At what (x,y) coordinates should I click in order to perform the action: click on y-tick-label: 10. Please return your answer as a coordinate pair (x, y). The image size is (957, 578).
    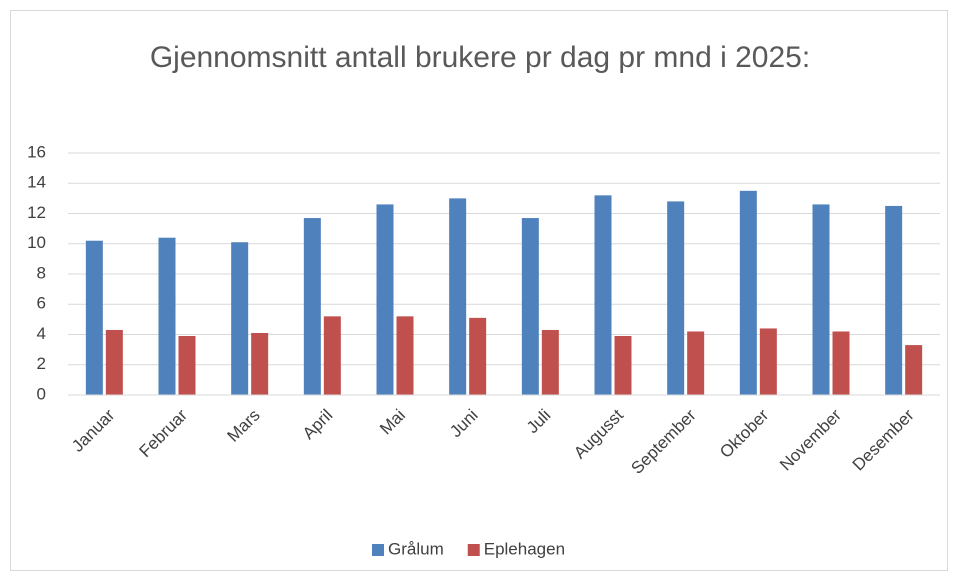
    Looking at the image, I should click on (36, 242).